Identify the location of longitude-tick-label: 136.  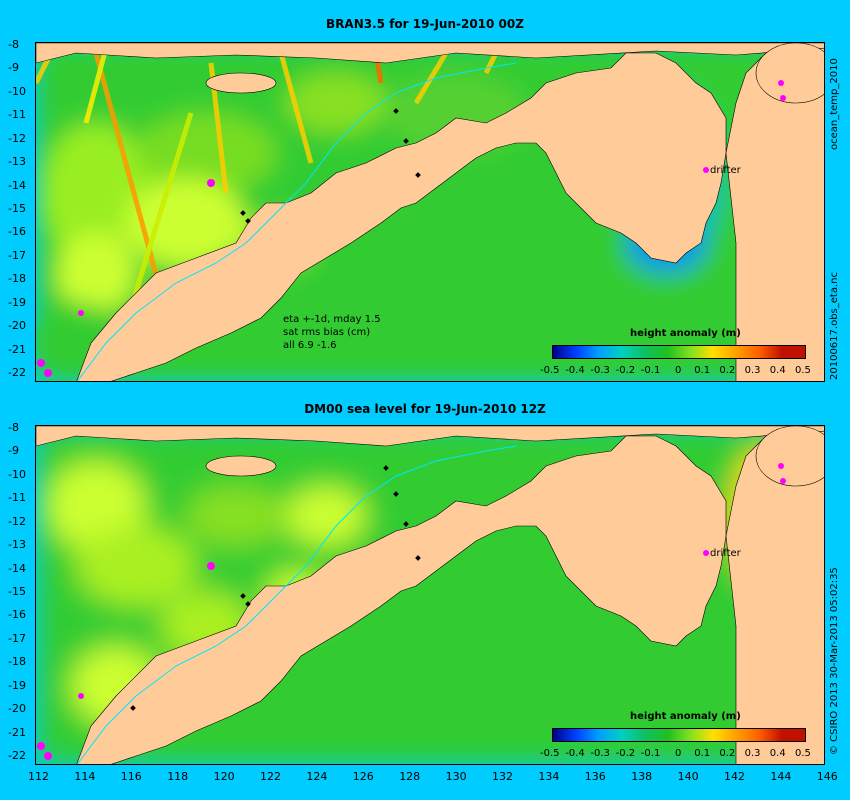
(595, 776).